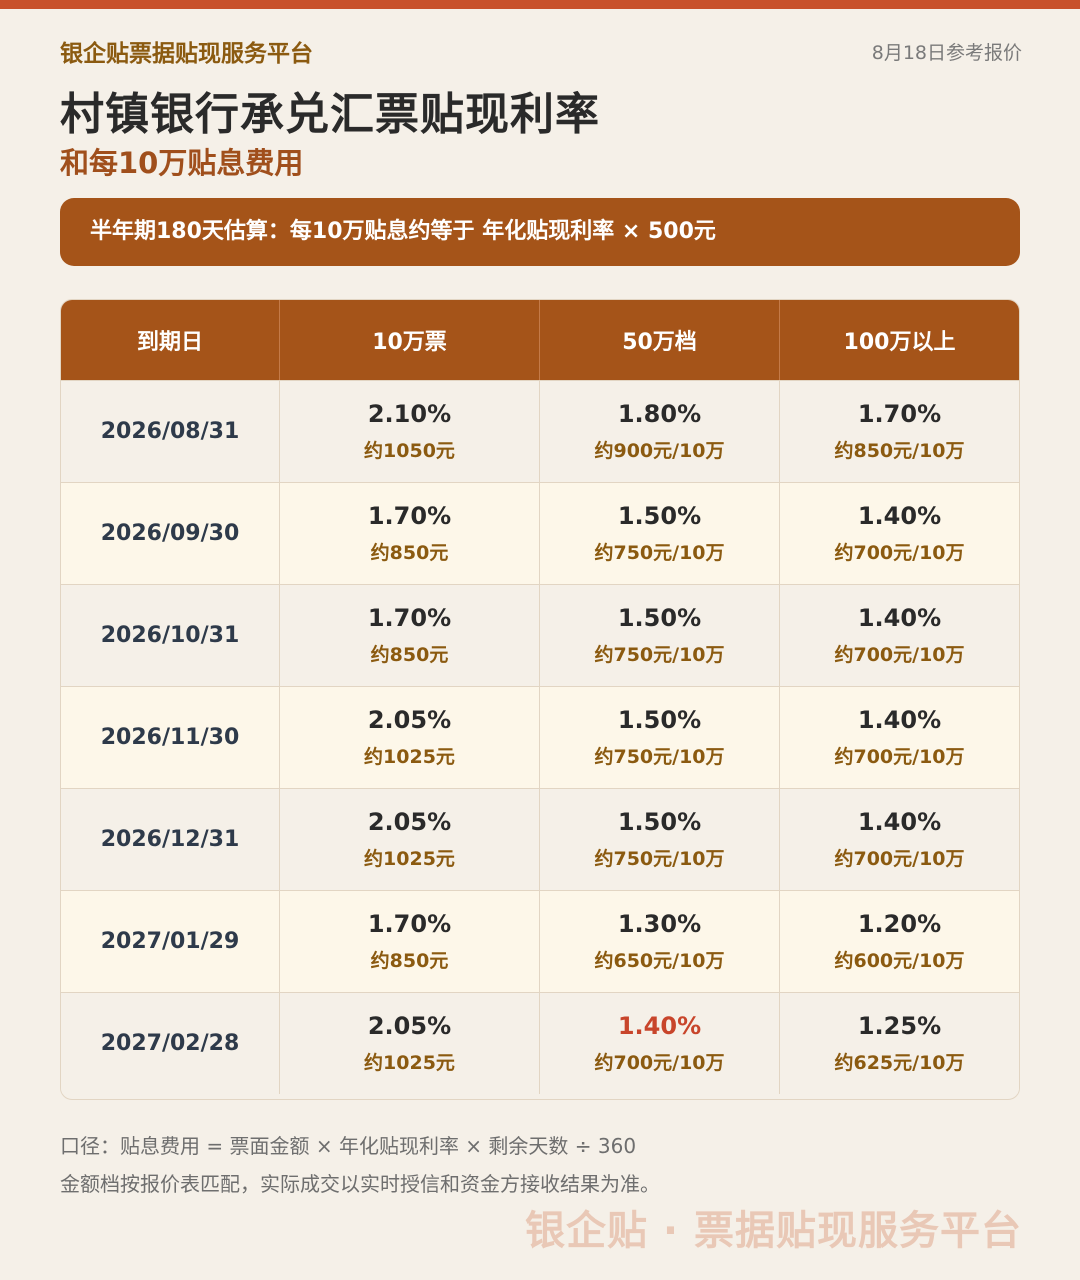 The image size is (1080, 1280). Describe the element at coordinates (773, 1231) in the screenshot. I see `watermark: 银企贴 · 票据贴现服务平台` at that location.